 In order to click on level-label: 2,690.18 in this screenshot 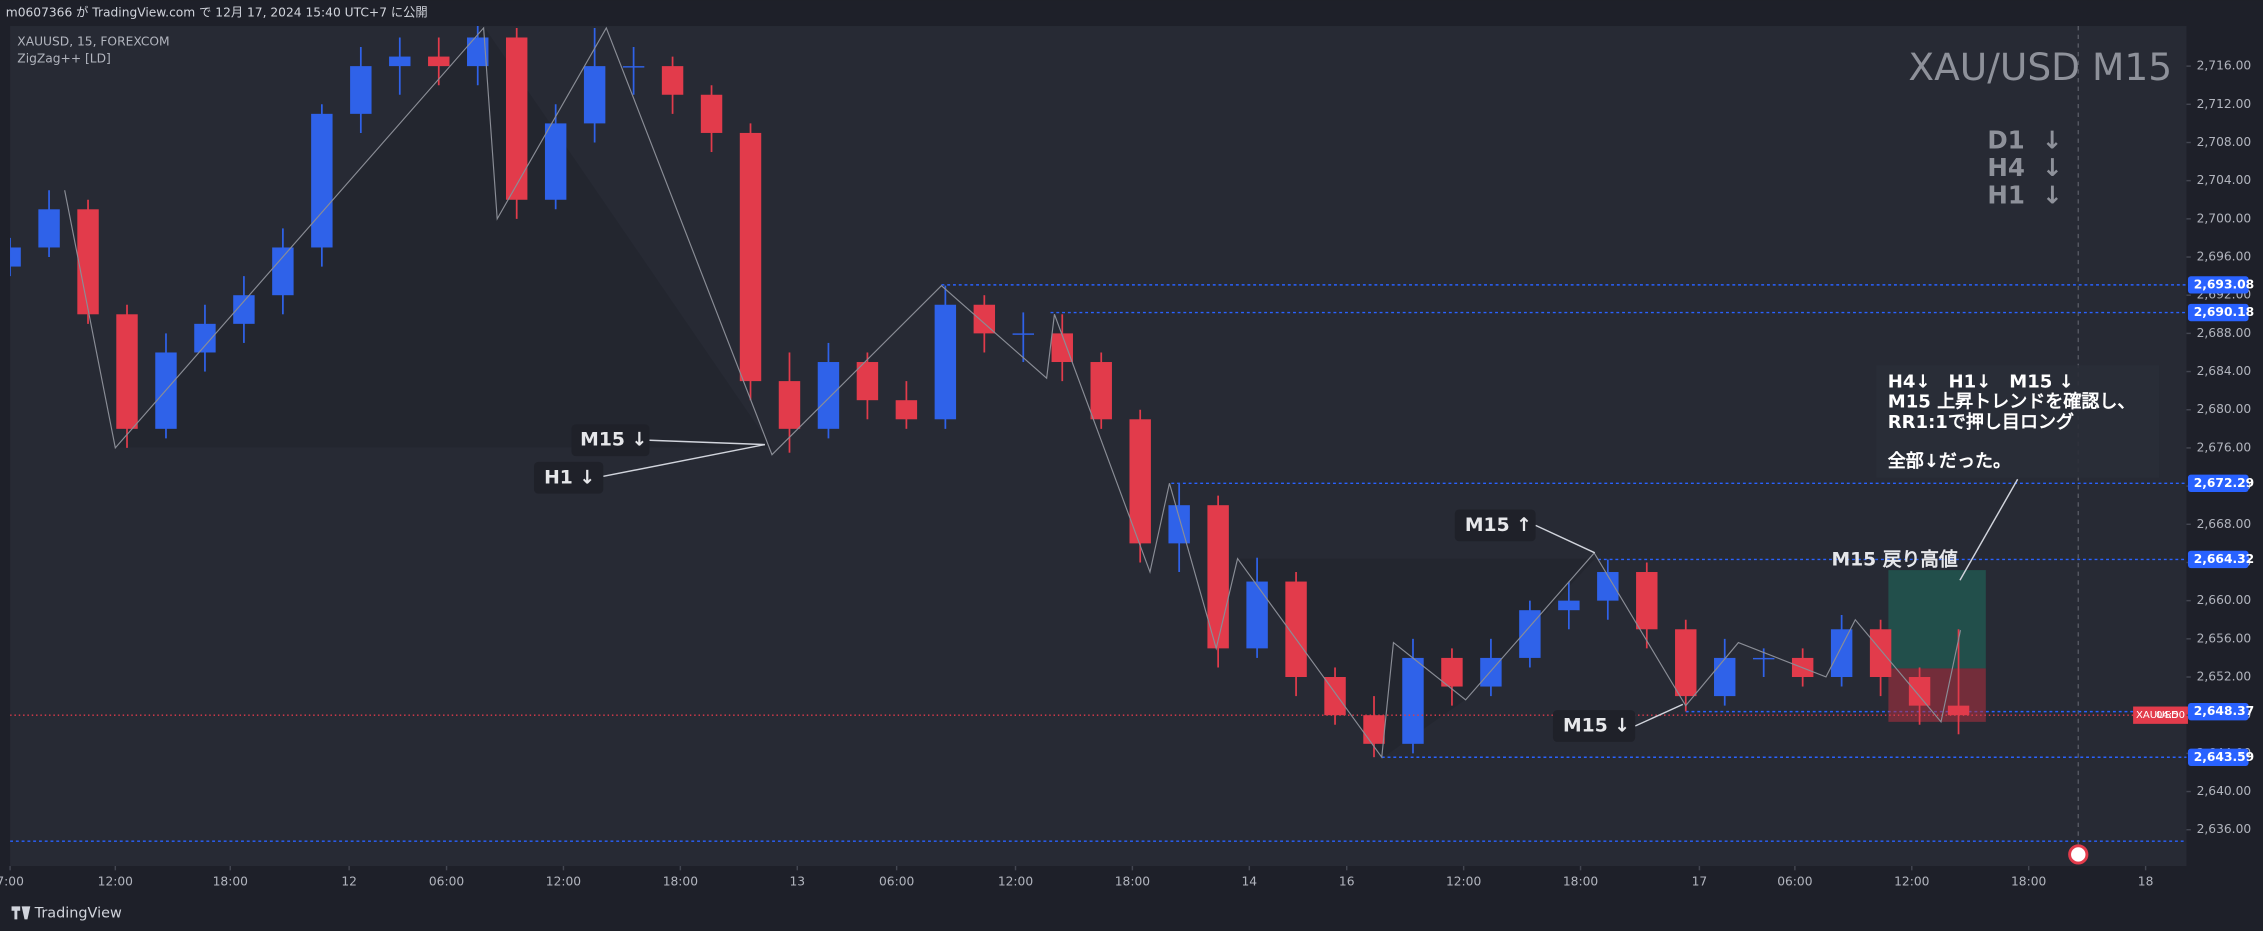, I will do `click(2224, 312)`.